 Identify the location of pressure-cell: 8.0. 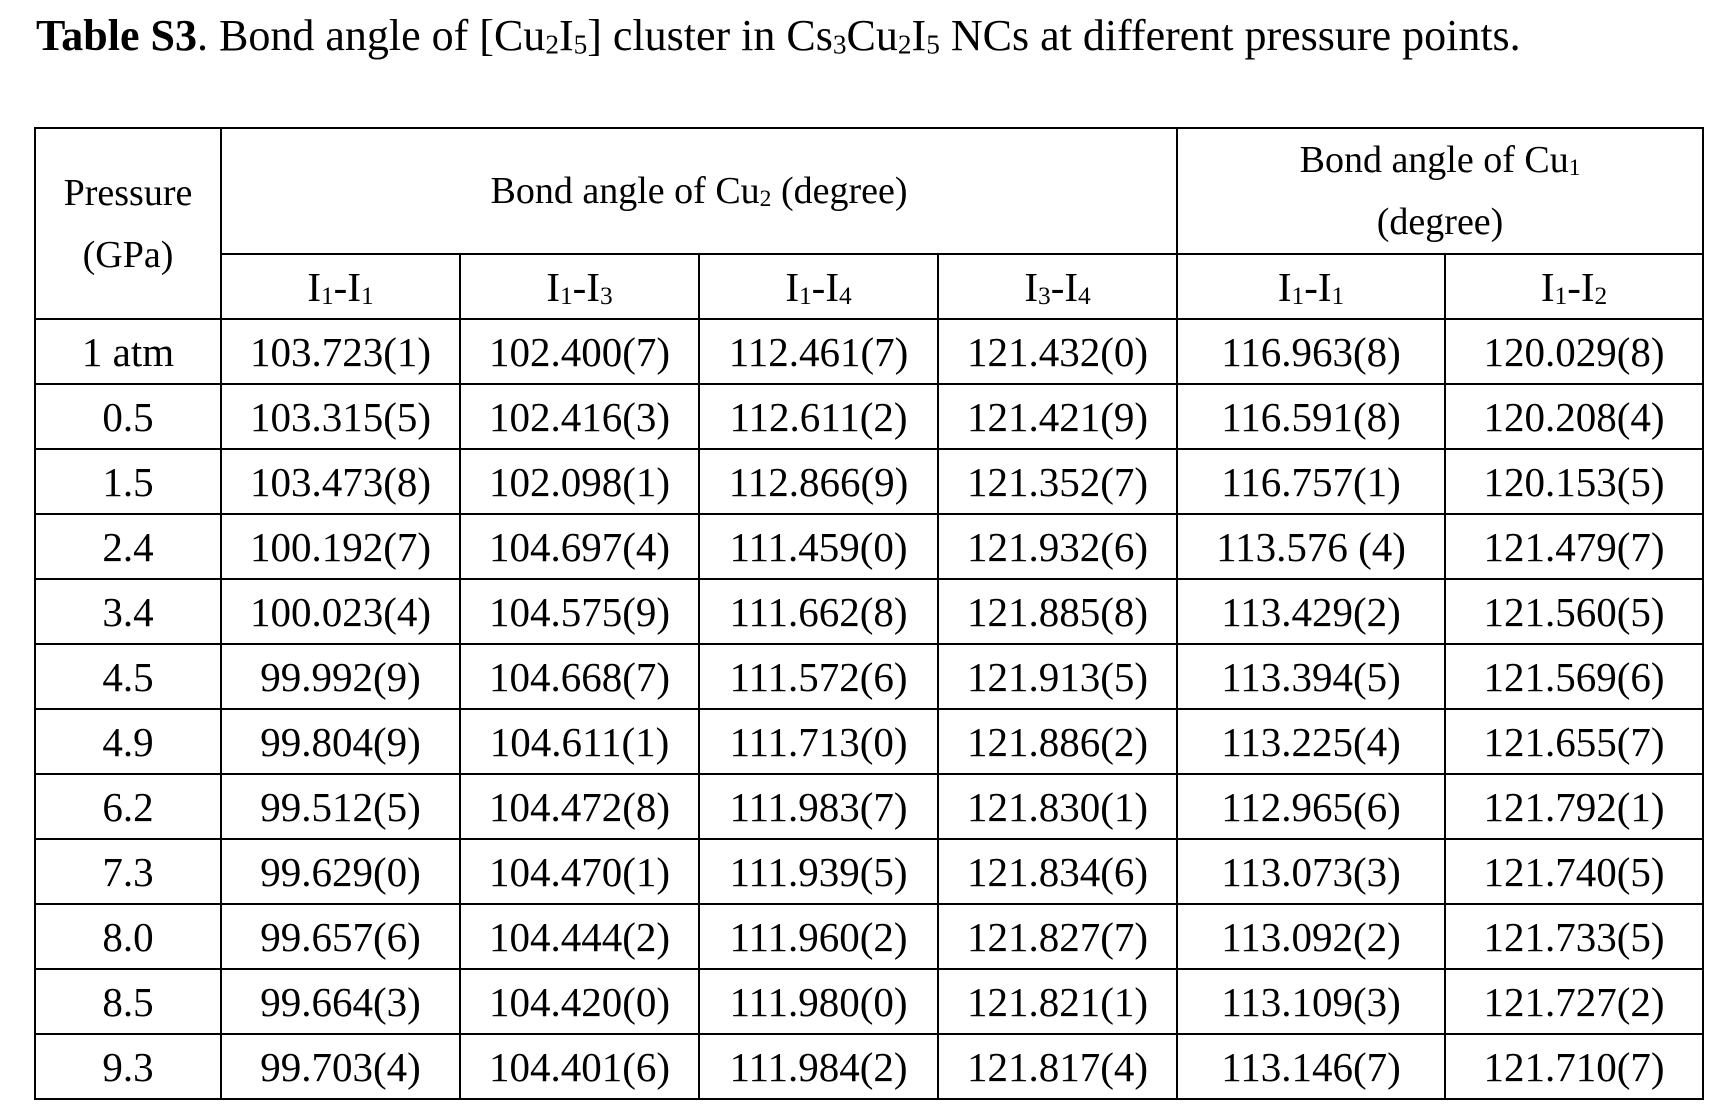
(128, 936).